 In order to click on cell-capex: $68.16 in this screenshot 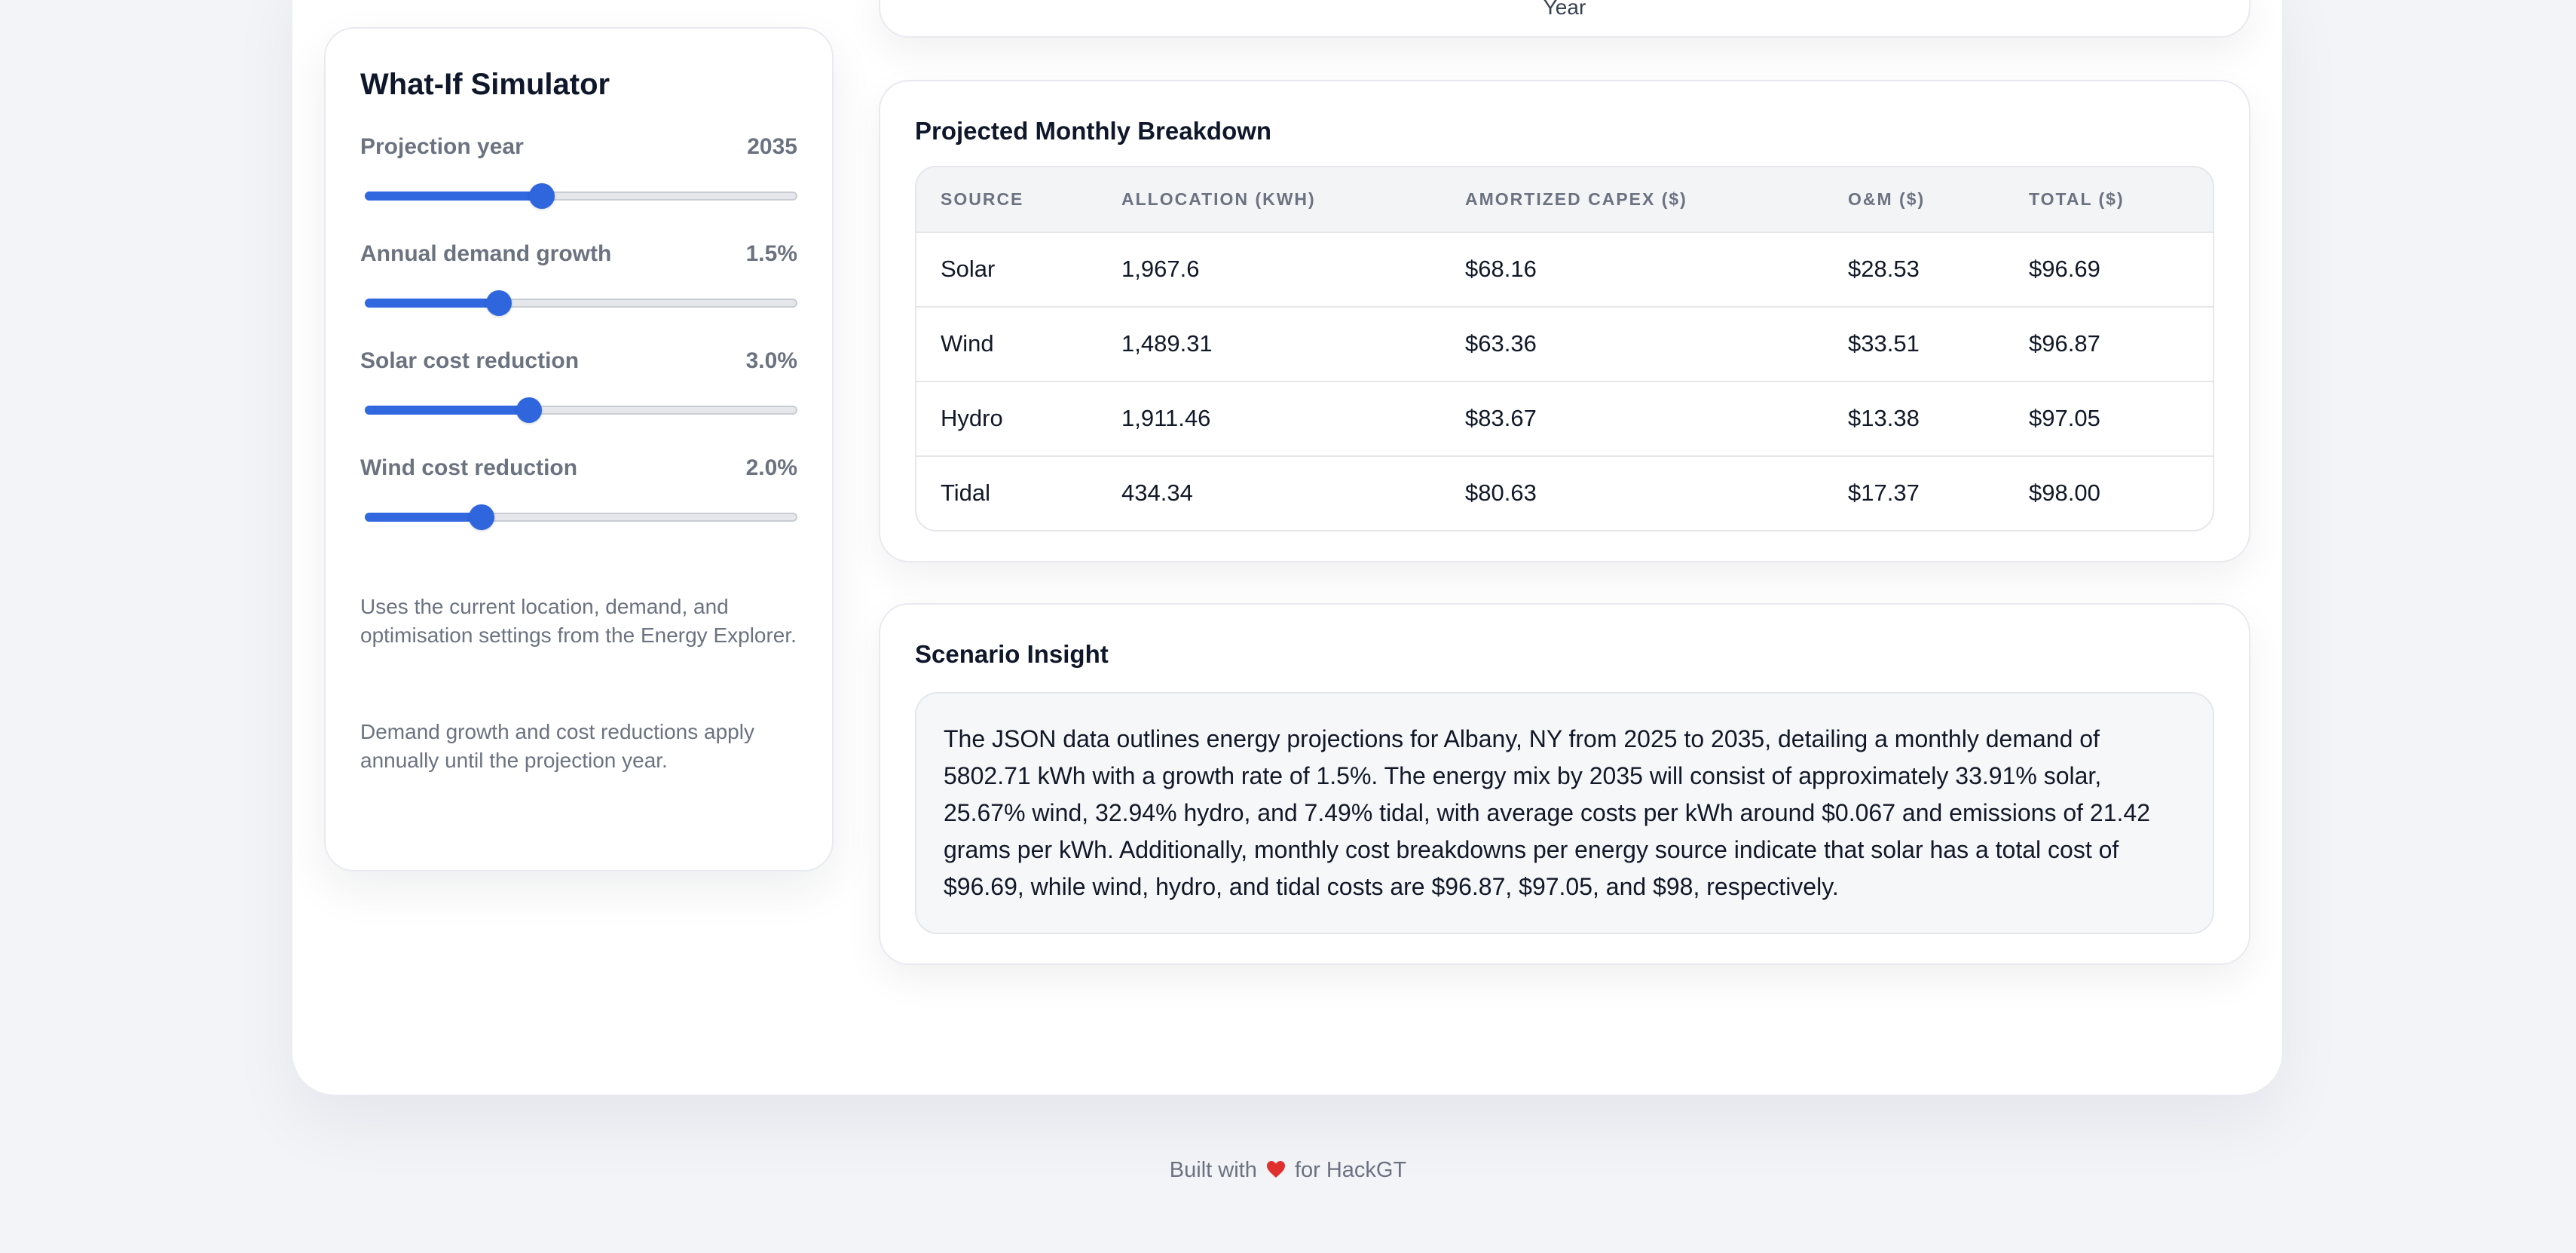, I will do `click(1632, 269)`.